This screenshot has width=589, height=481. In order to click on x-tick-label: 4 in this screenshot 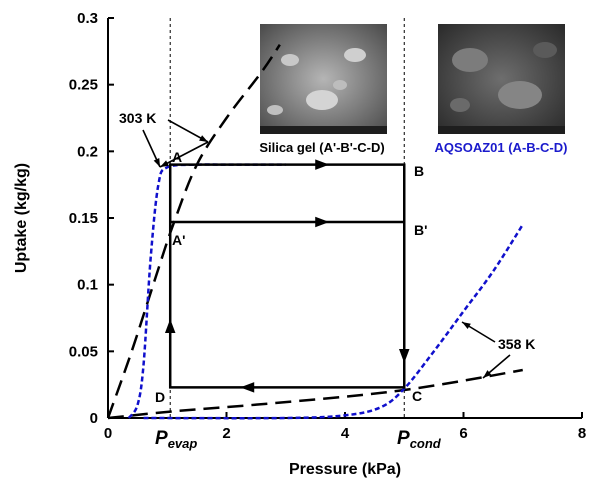, I will do `click(345, 433)`.